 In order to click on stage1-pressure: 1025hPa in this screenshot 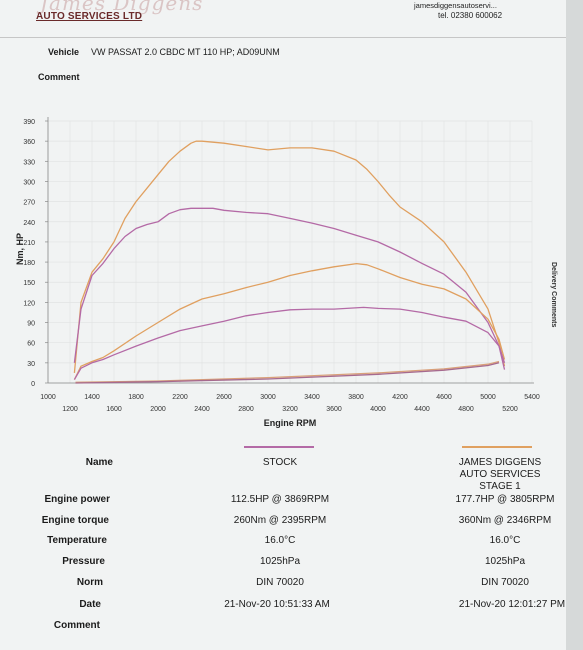, I will do `click(505, 561)`.